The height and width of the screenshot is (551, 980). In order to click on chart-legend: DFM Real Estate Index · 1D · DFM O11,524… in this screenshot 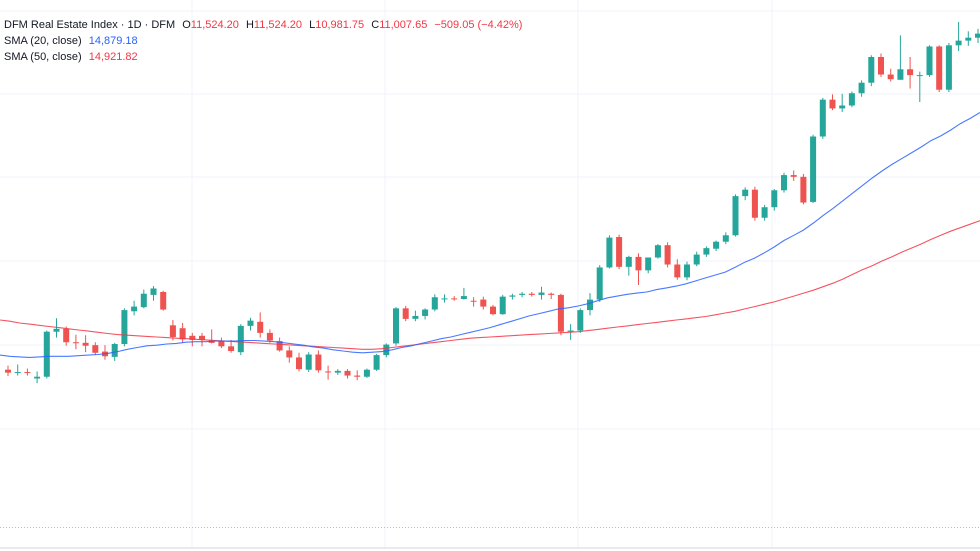, I will do `click(263, 41)`.